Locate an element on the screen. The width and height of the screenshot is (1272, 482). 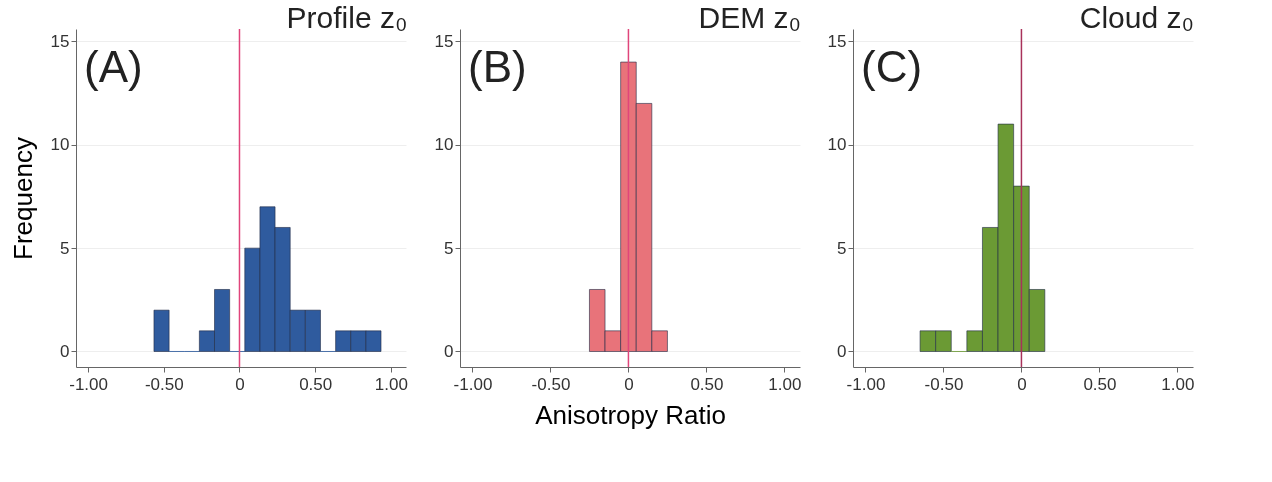
chart-title: DEM z₀ is located at coordinates (749, 18).